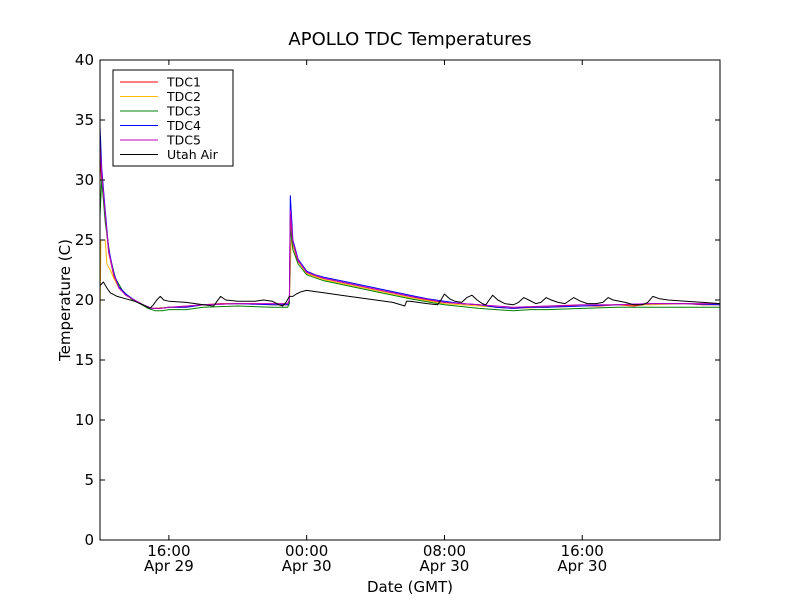  Describe the element at coordinates (193, 154) in the screenshot. I see `legend-label: Utah Air` at that location.